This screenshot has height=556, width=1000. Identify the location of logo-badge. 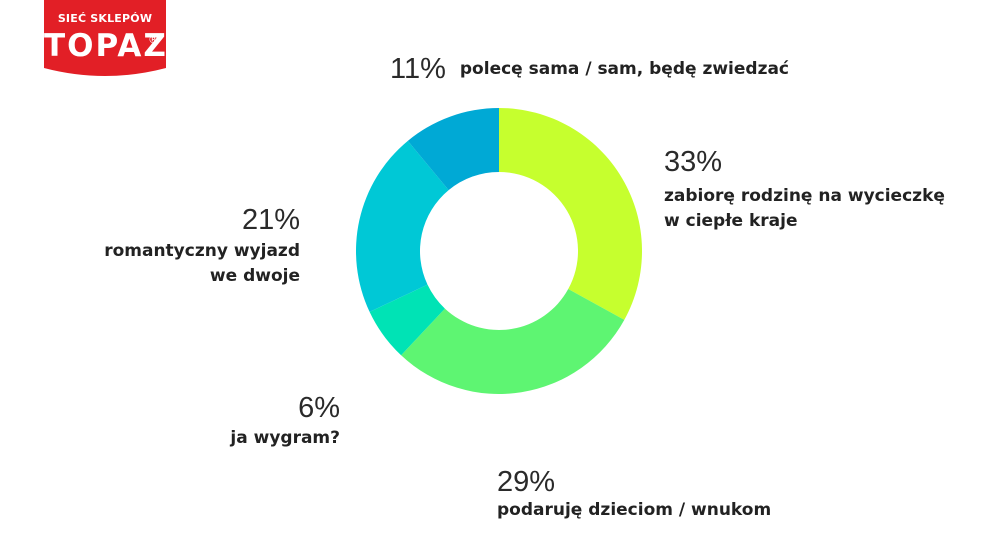
(105, 38).